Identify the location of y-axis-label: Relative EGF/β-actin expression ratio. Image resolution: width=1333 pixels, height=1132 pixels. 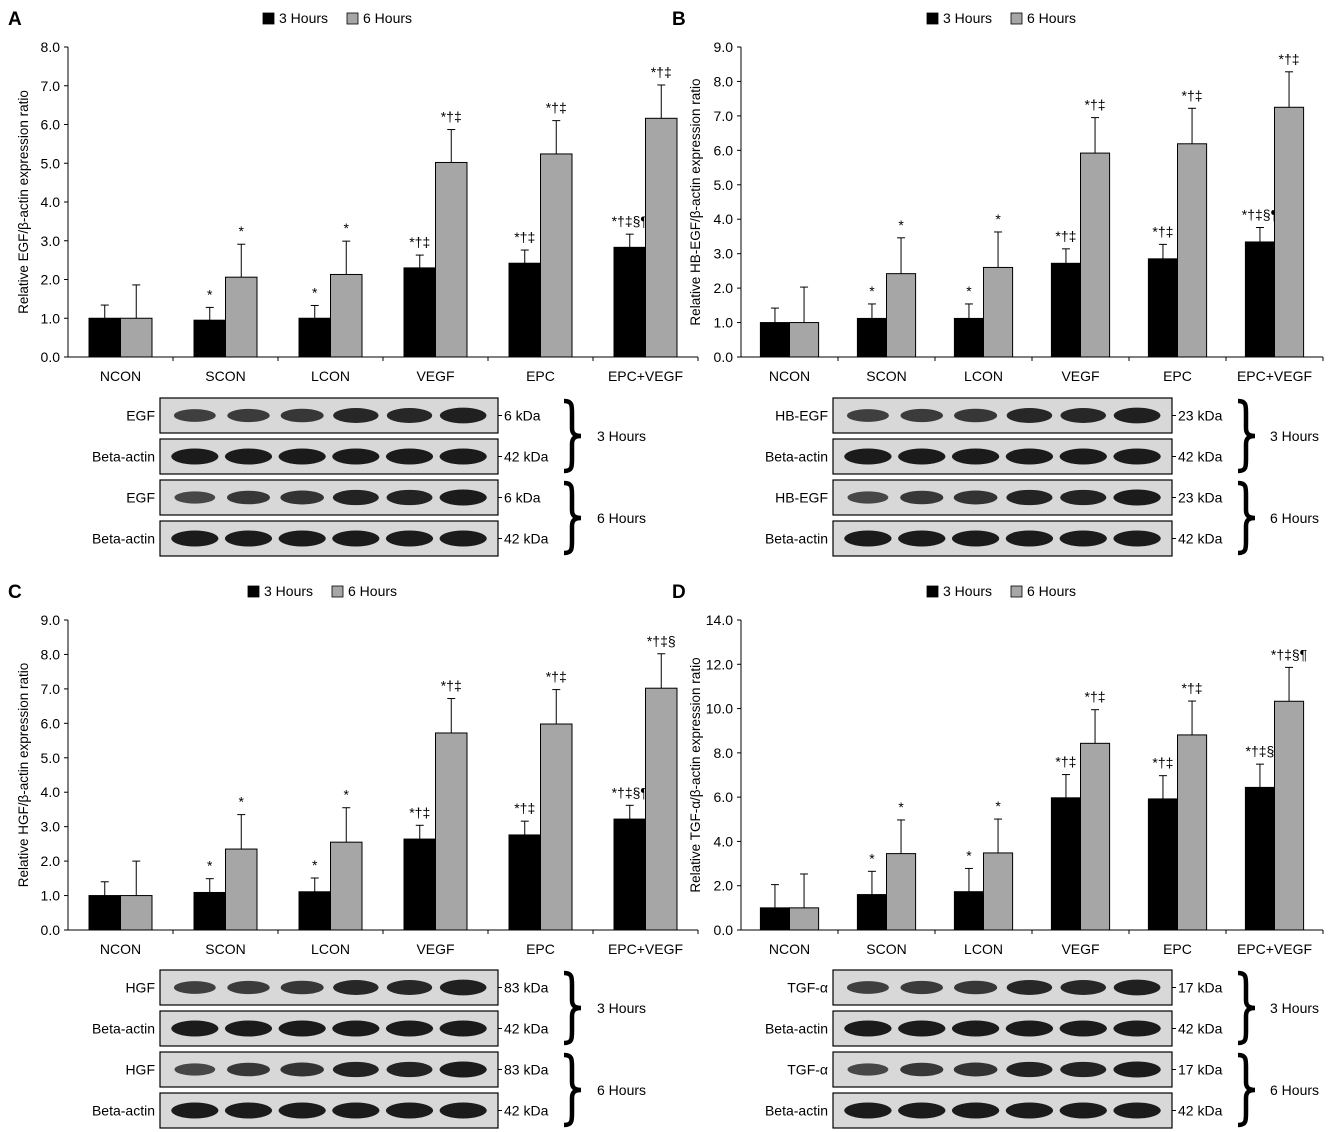
(23, 202).